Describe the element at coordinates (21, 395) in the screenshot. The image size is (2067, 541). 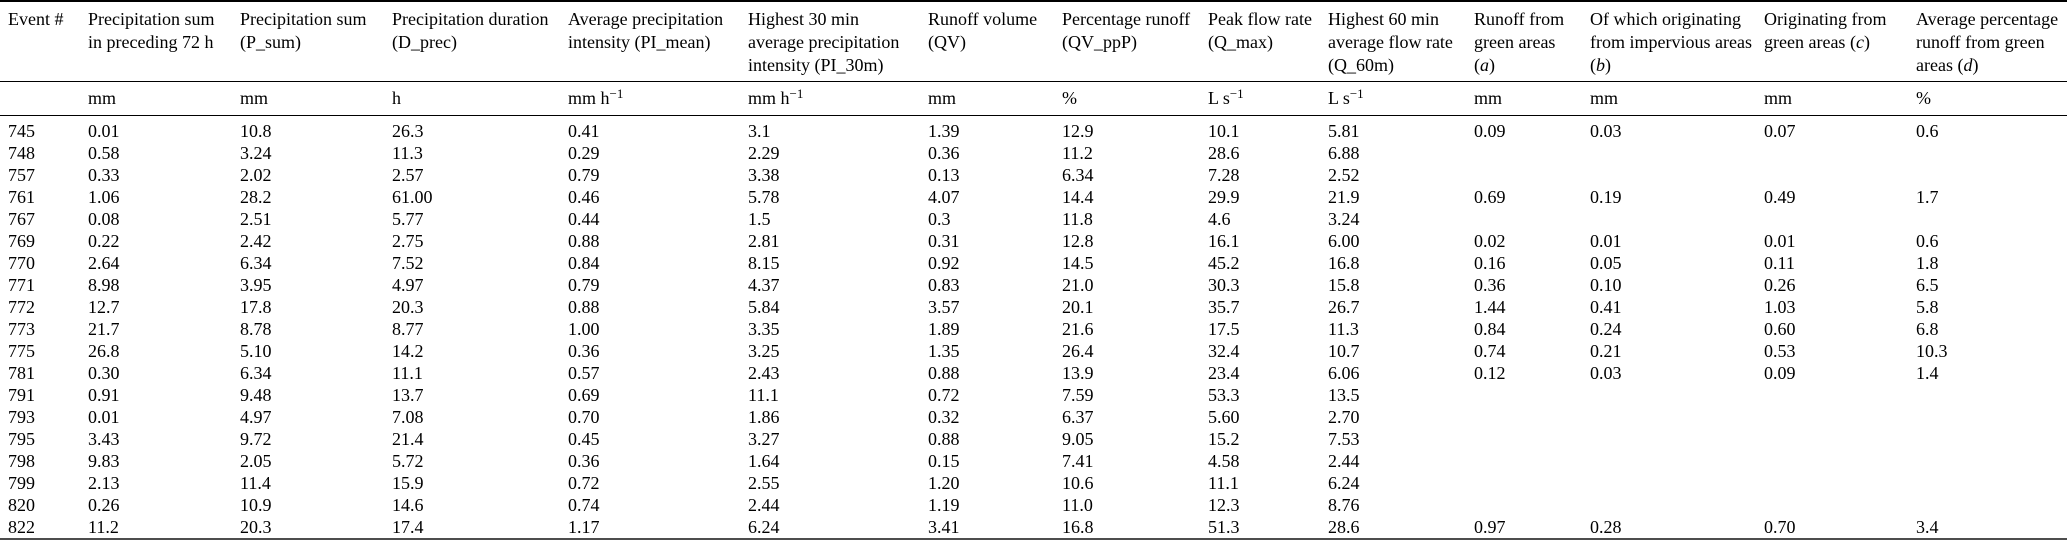
I see `event-id-cell: 791` at that location.